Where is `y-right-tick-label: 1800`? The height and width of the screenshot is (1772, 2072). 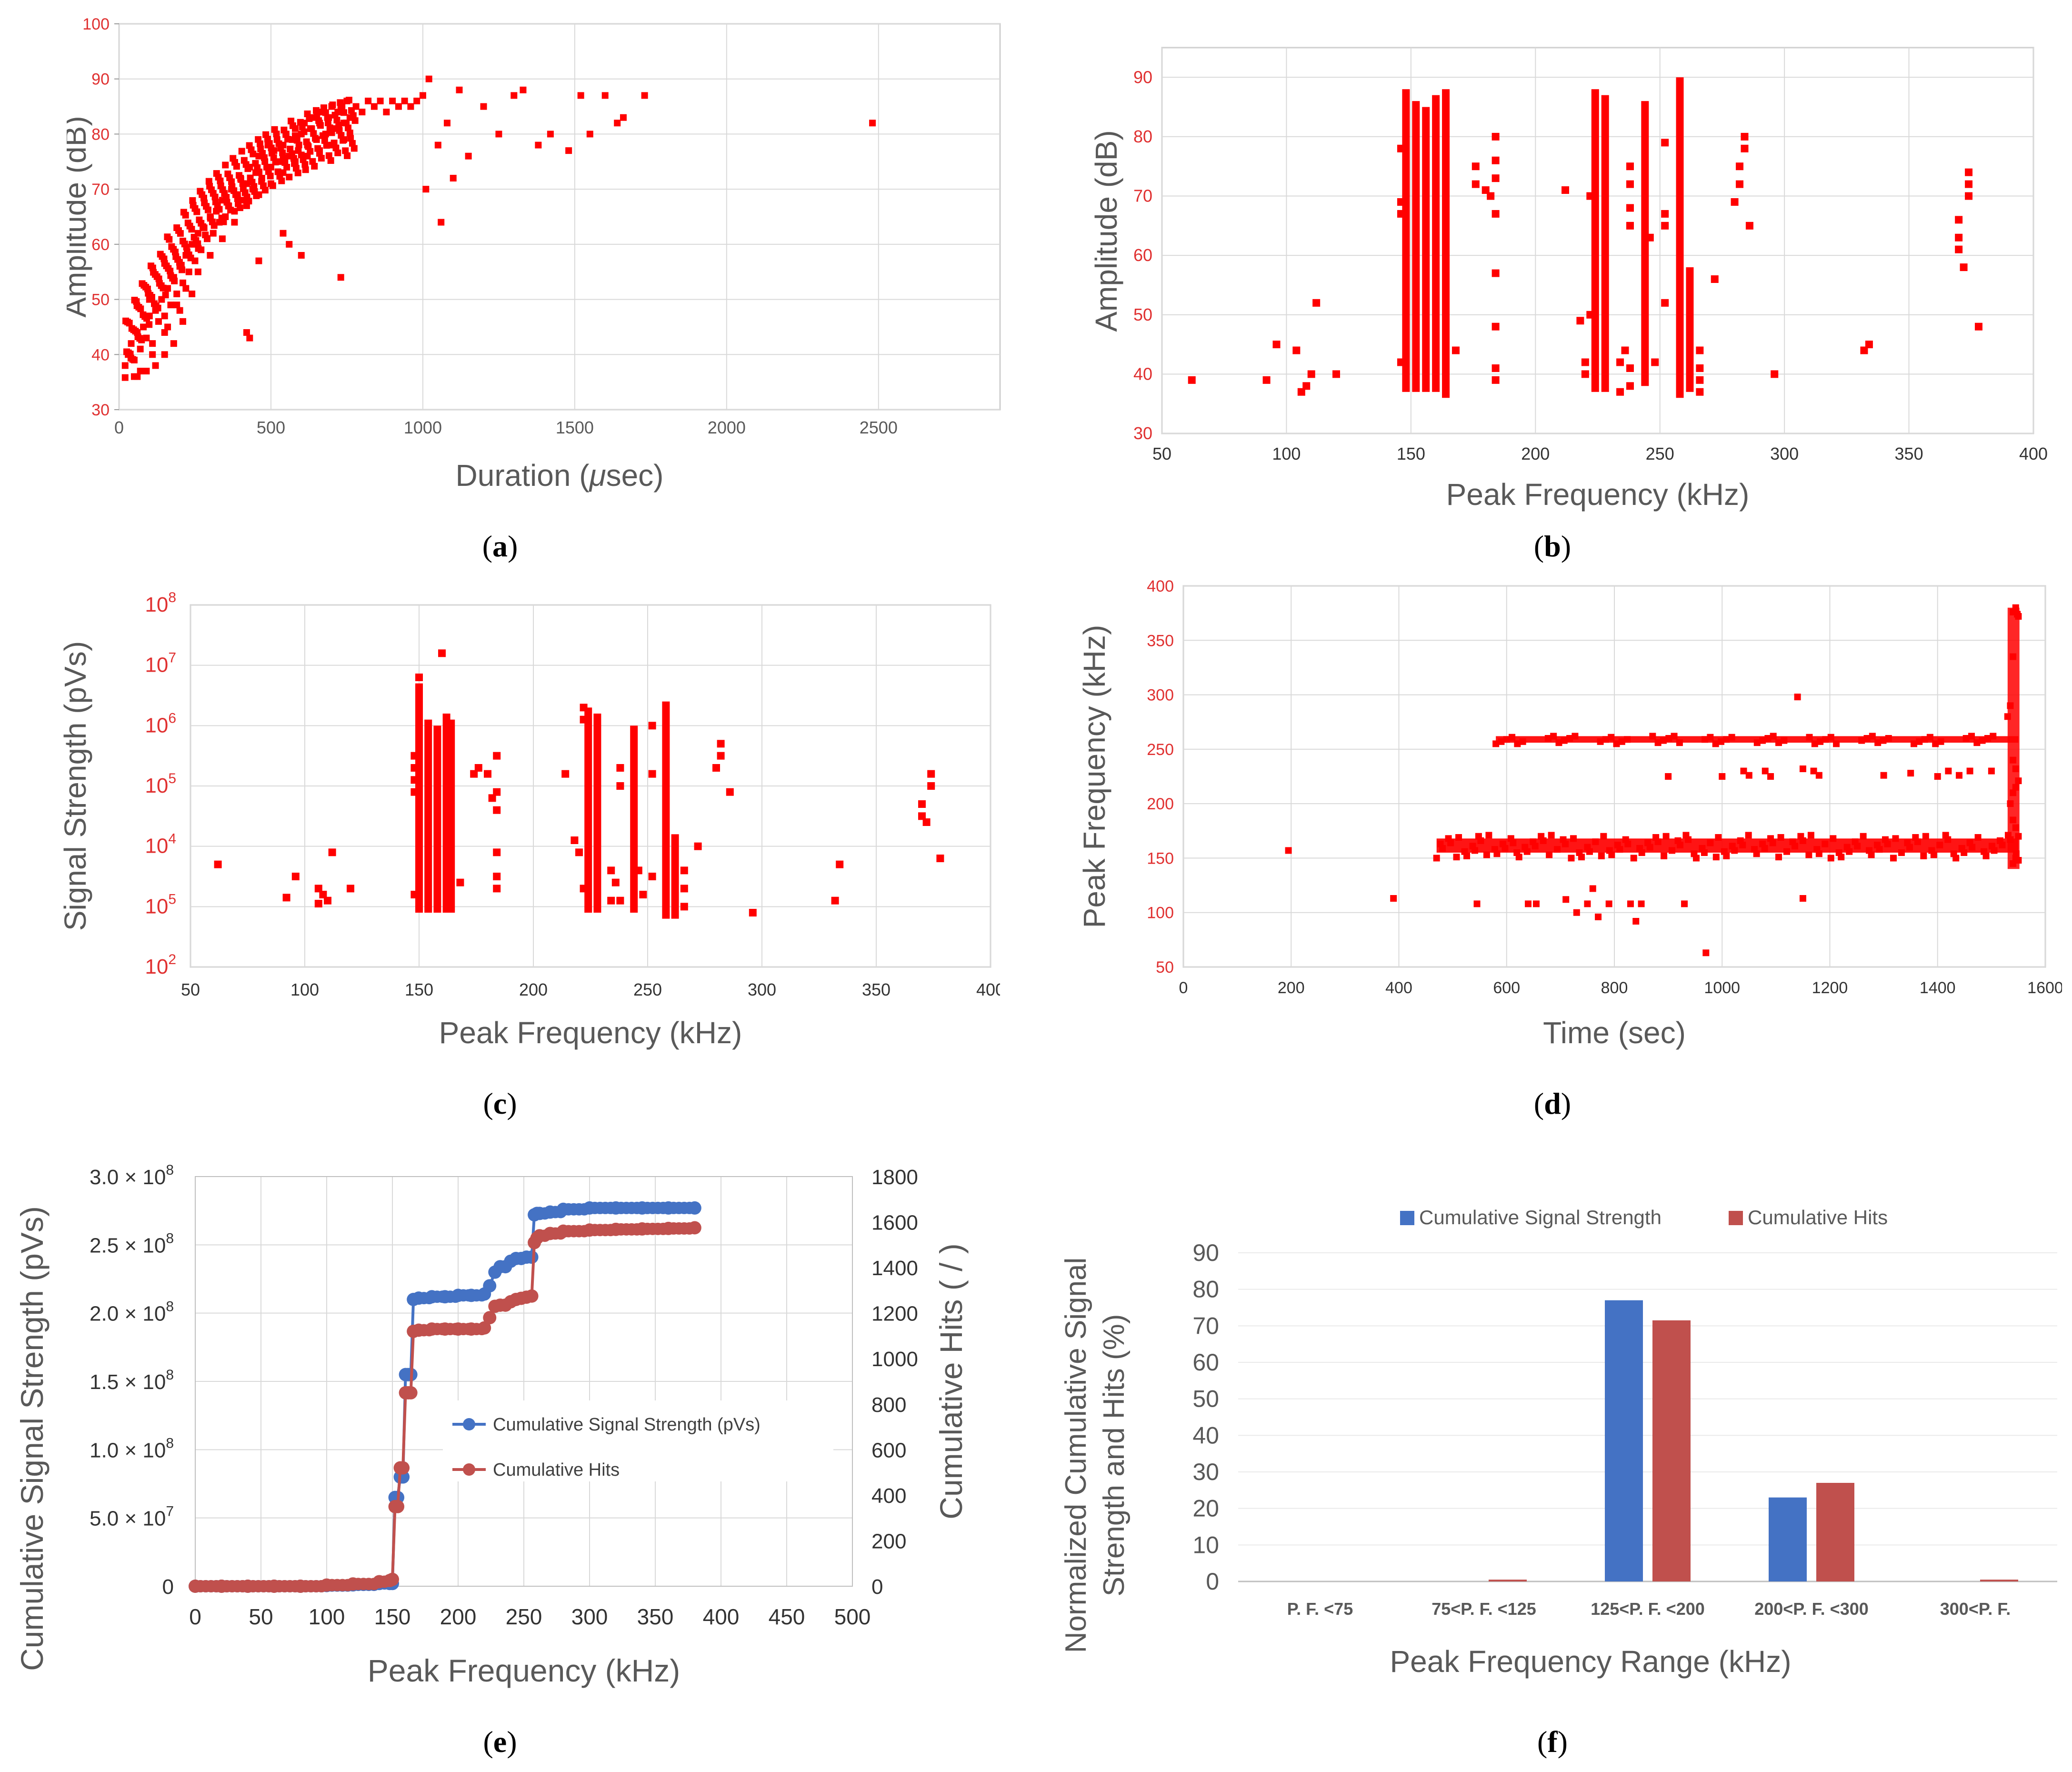
y-right-tick-label: 1800 is located at coordinates (894, 1177).